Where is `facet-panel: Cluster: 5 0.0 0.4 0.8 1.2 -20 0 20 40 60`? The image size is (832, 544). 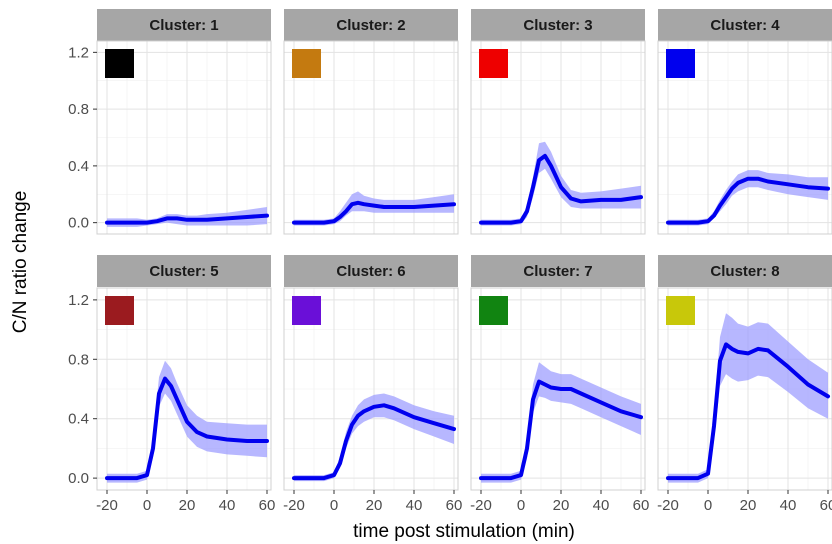
facet-panel: Cluster: 5 0.0 0.4 0.8 1.2 -20 0 20 40 60 is located at coordinates (171, 384).